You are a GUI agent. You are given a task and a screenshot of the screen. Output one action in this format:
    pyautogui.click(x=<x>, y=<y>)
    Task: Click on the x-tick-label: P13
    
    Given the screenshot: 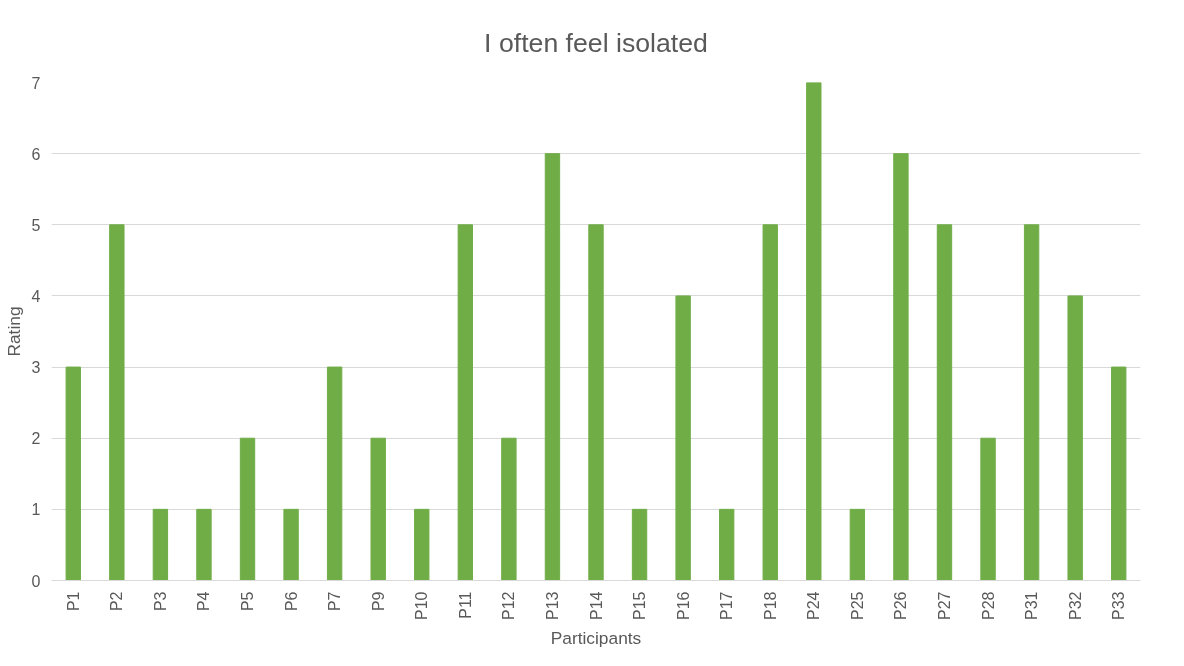 What is the action you would take?
    pyautogui.click(x=552, y=605)
    